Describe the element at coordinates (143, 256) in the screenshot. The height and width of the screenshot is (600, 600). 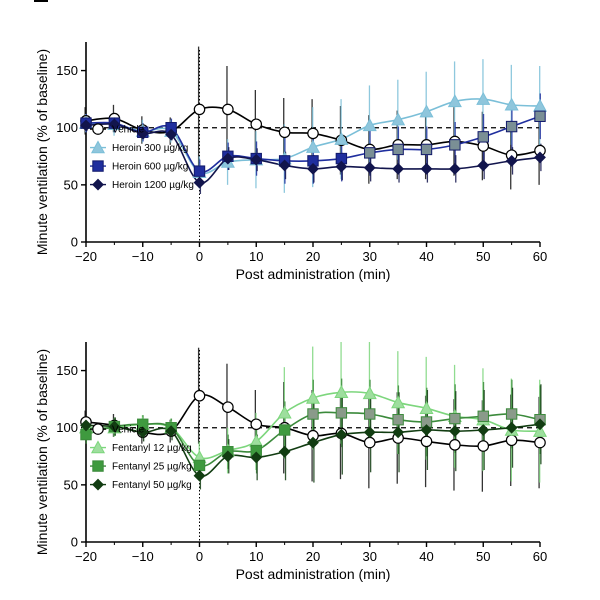
I see `x-tick-label: −10` at that location.